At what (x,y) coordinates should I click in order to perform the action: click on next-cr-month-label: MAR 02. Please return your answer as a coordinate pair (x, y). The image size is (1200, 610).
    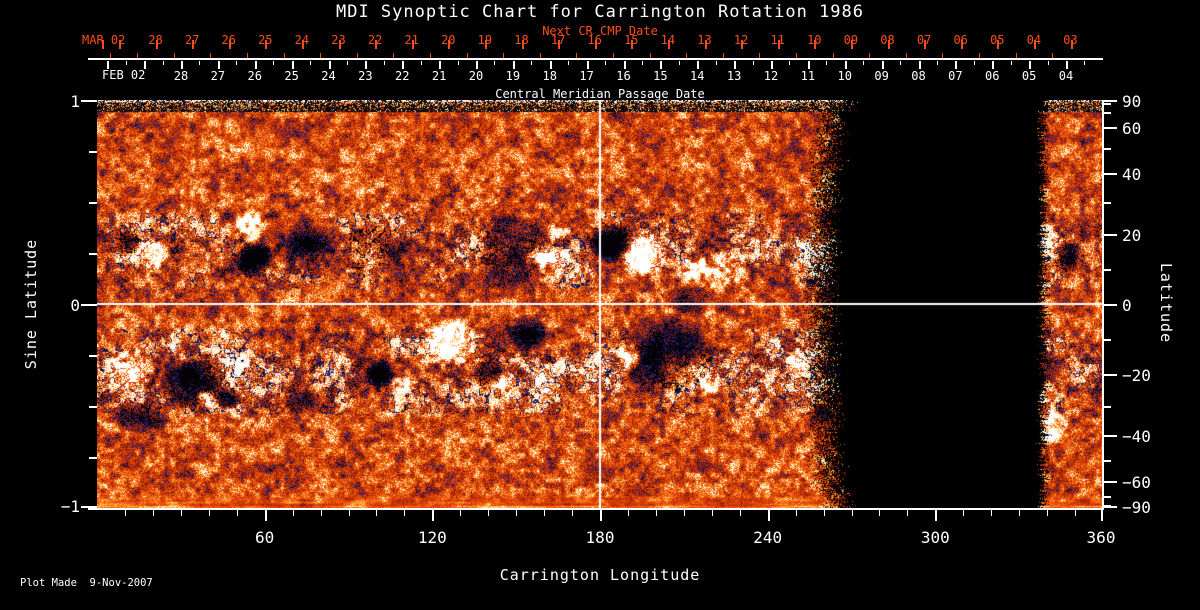
    Looking at the image, I should click on (103, 40).